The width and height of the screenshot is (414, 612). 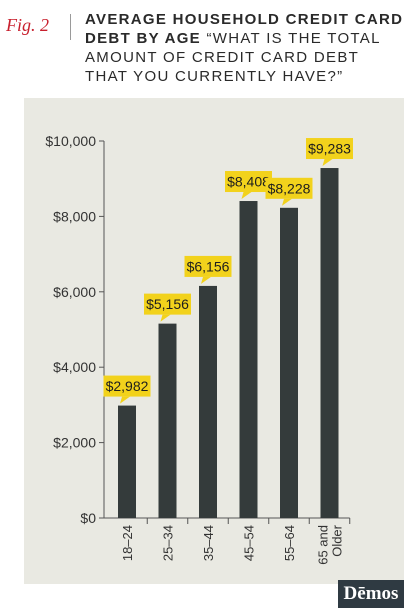 I want to click on data-label: $8,228, so click(x=289, y=188).